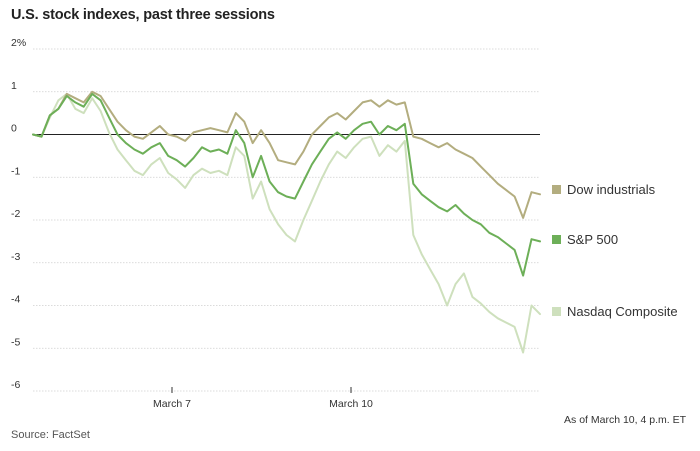 The image size is (700, 451). I want to click on source-label: Source: FactSet, so click(50, 435).